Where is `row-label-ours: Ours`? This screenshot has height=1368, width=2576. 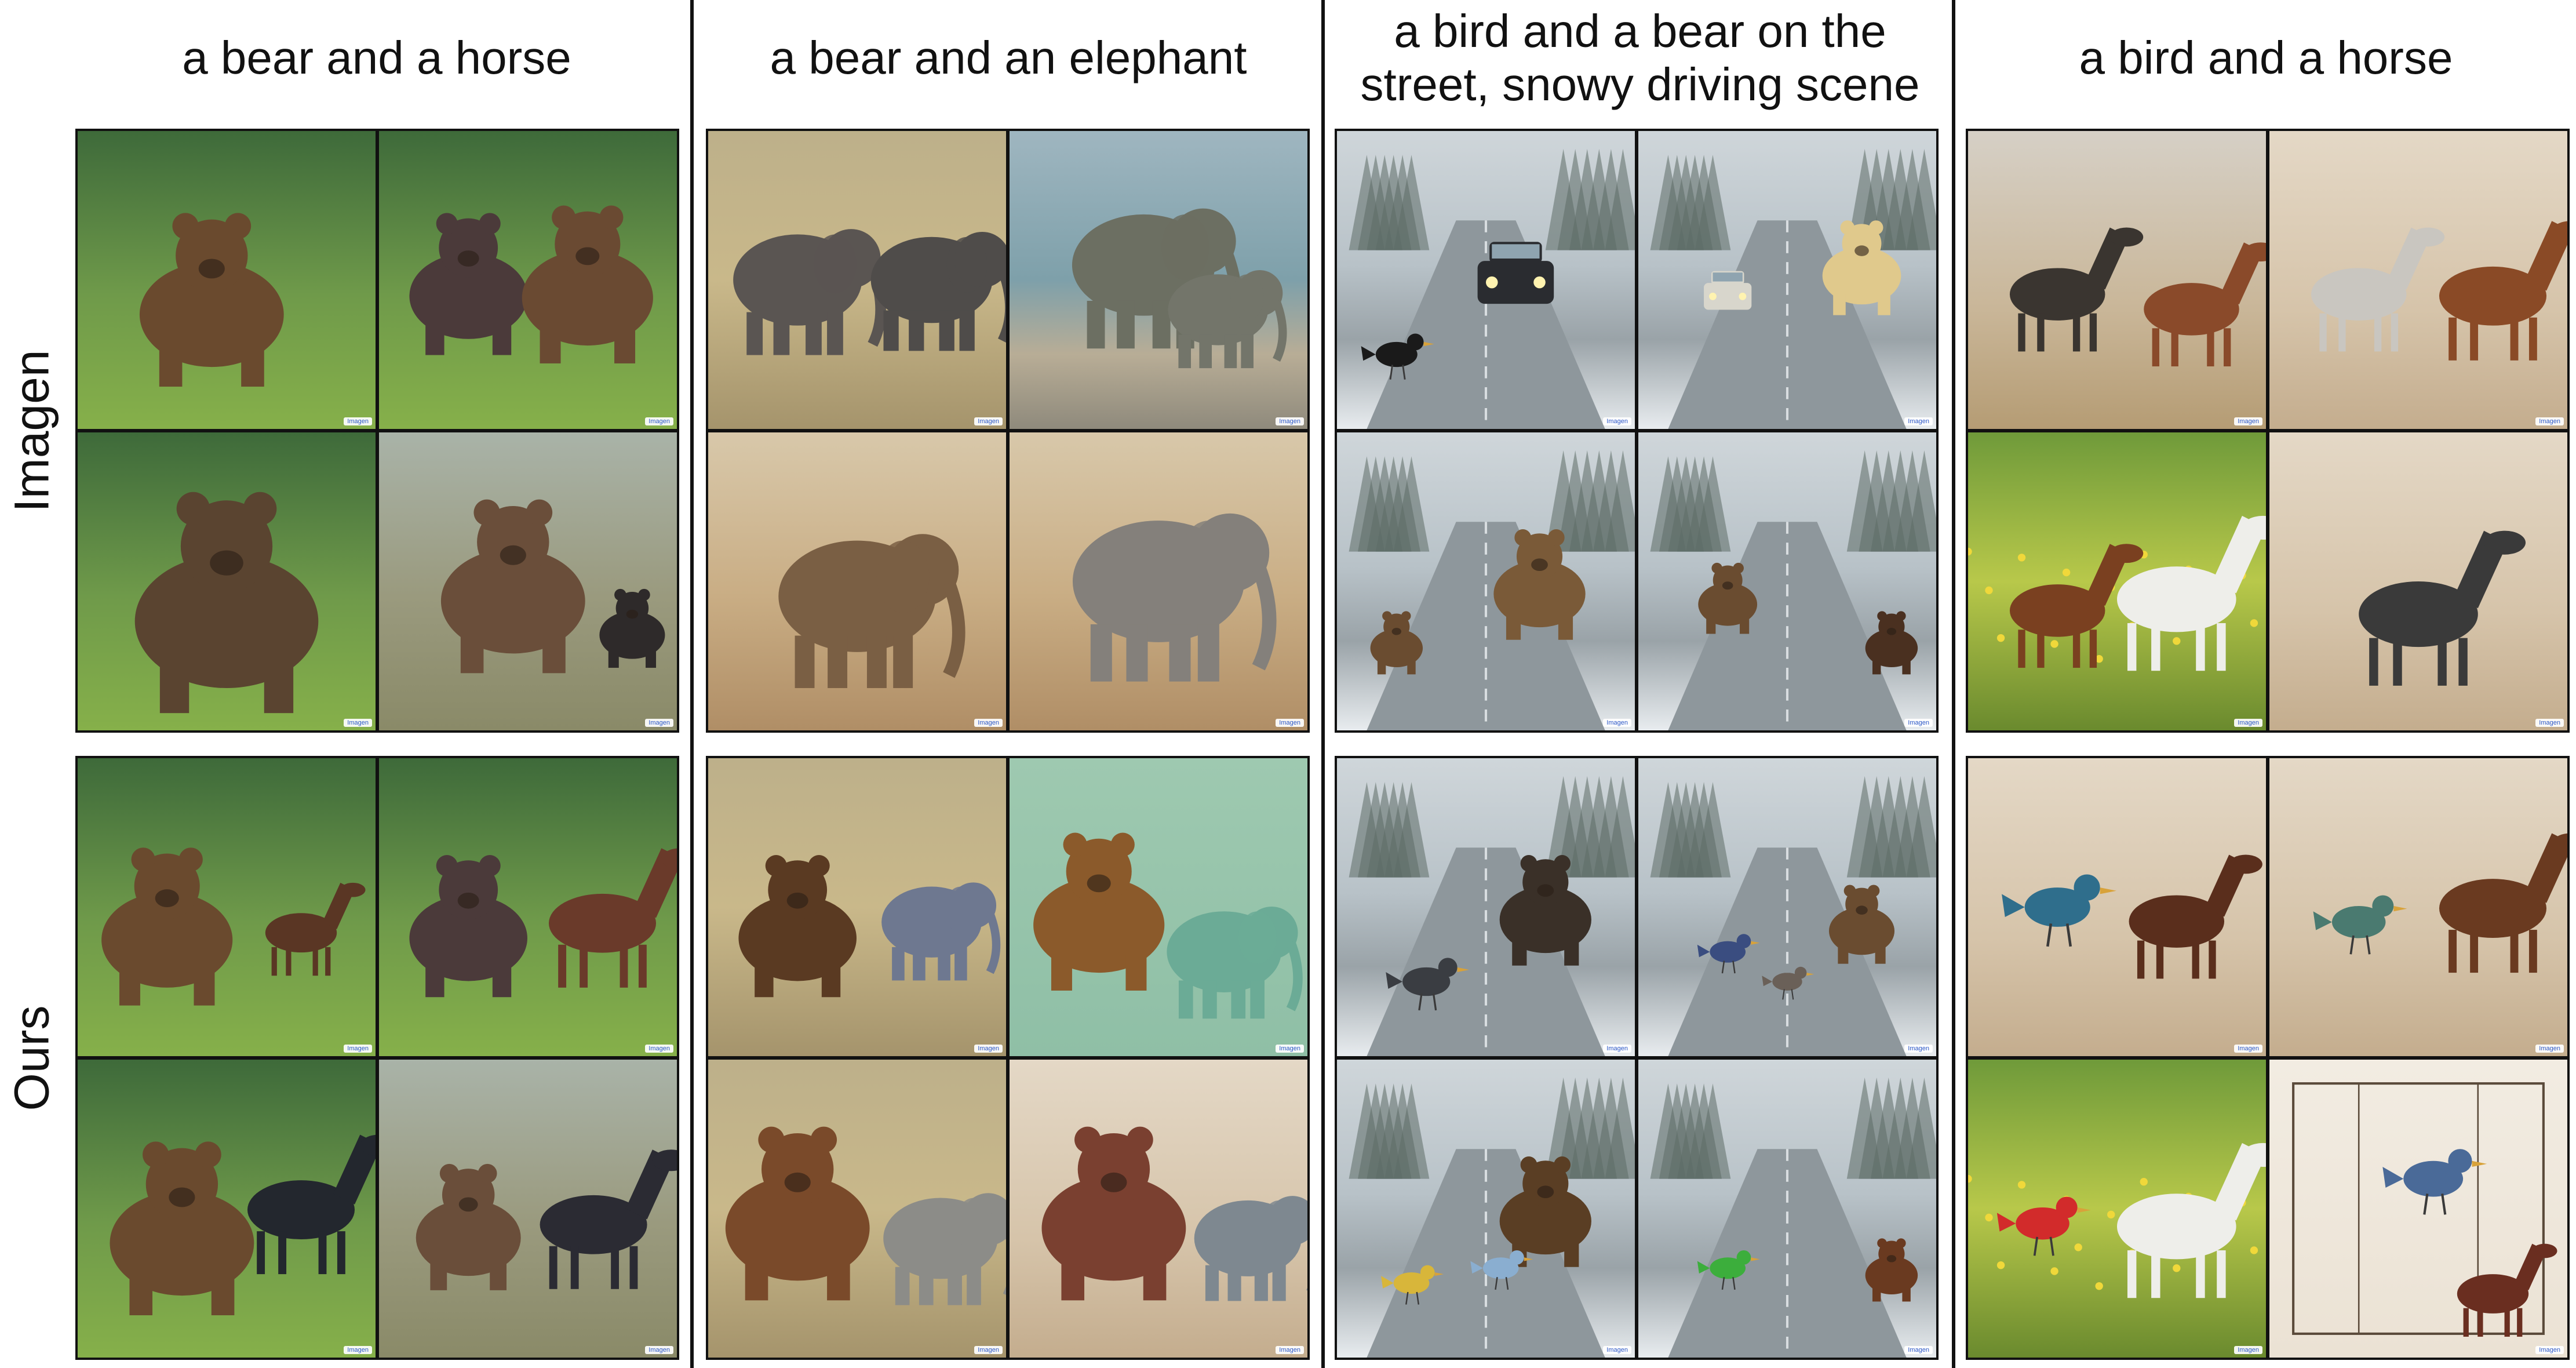
row-label-ours: Ours is located at coordinates (31, 1058).